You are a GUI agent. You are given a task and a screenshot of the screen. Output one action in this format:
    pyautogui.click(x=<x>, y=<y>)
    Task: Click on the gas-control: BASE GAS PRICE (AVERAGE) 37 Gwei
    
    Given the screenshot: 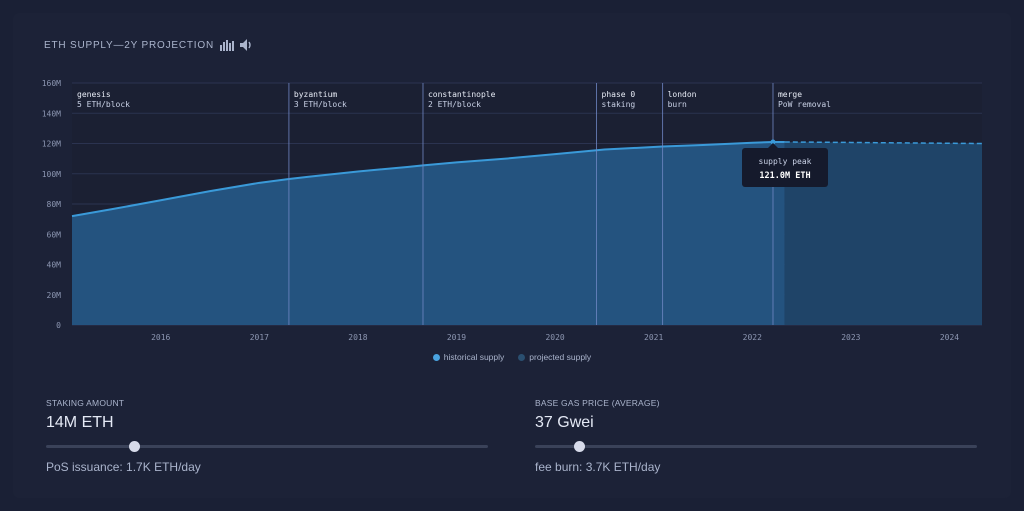 What is the action you would take?
    pyautogui.click(x=597, y=415)
    